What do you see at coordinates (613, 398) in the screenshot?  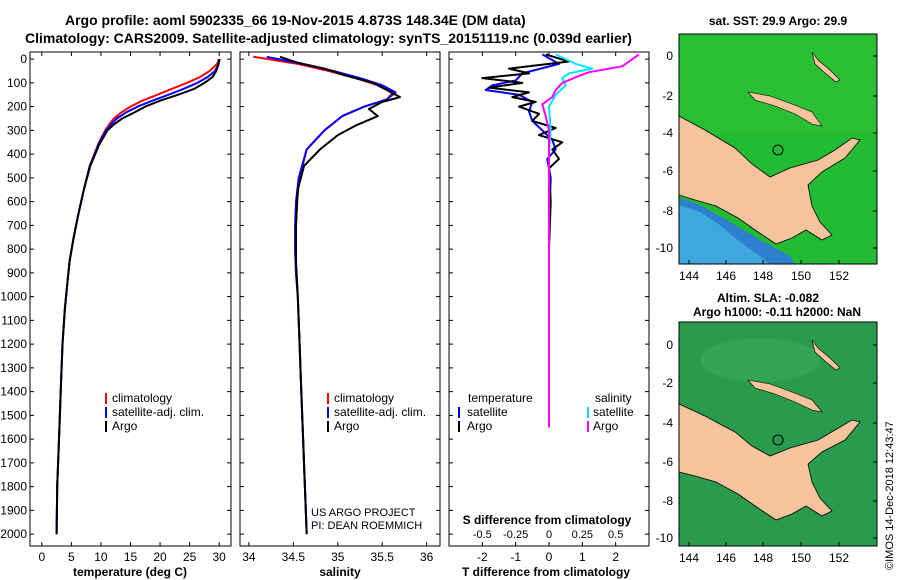 I see `legend-diff-sal-heading: salinity` at bounding box center [613, 398].